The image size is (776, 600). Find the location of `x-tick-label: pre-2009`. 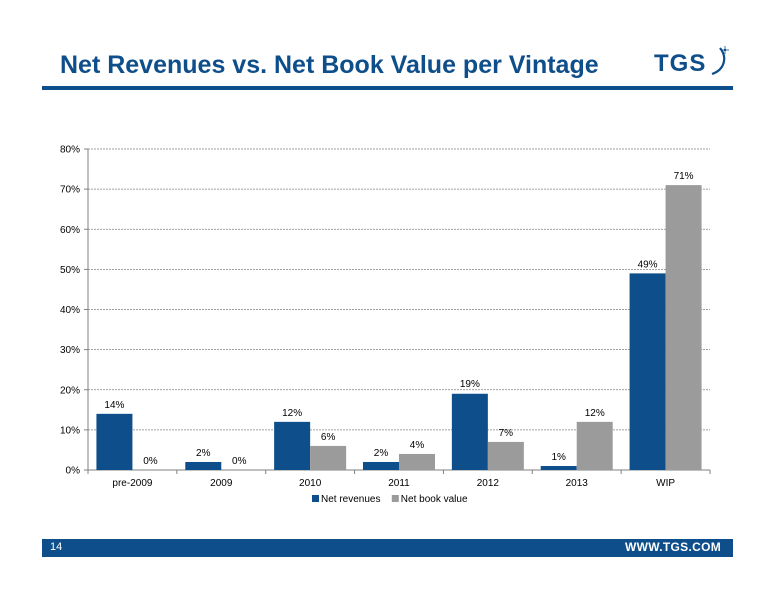

x-tick-label: pre-2009 is located at coordinates (132, 483).